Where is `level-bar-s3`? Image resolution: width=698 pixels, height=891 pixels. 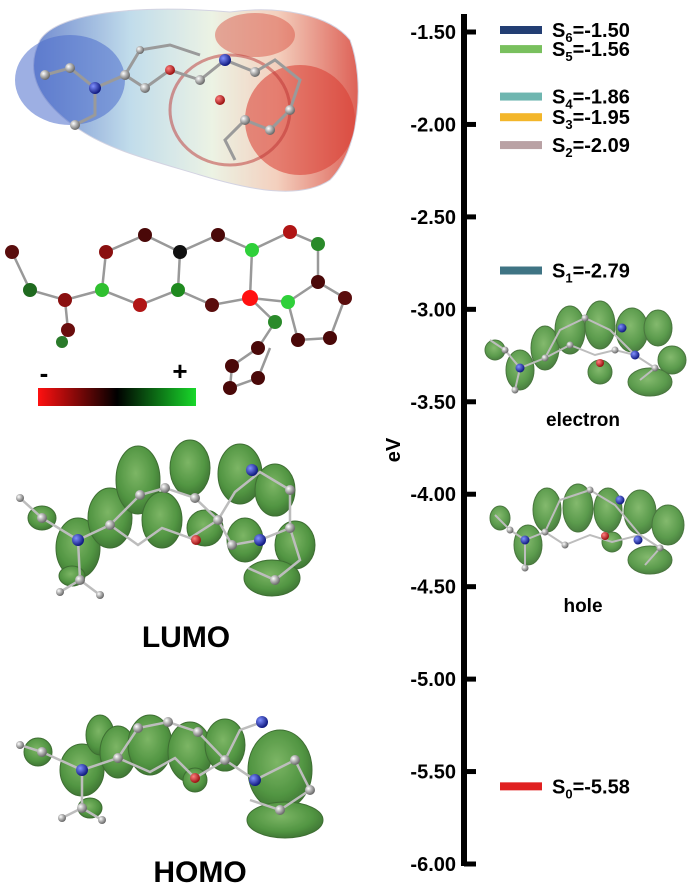 level-bar-s3 is located at coordinates (521, 117).